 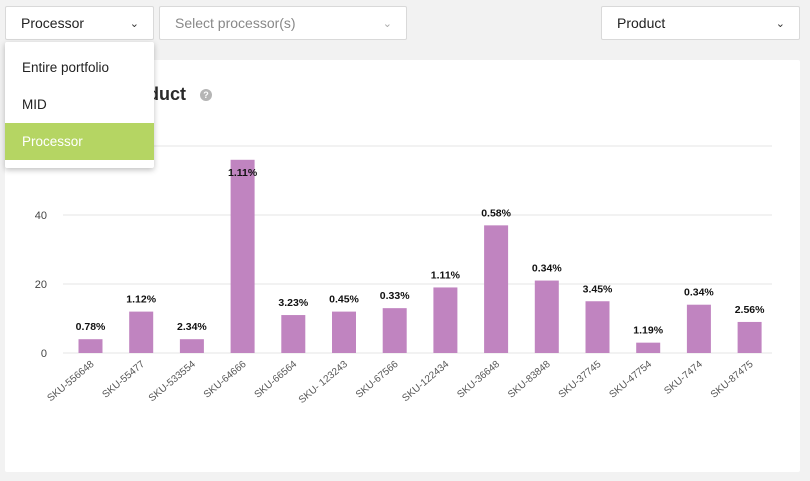 I want to click on card-title: duct, so click(x=167, y=94).